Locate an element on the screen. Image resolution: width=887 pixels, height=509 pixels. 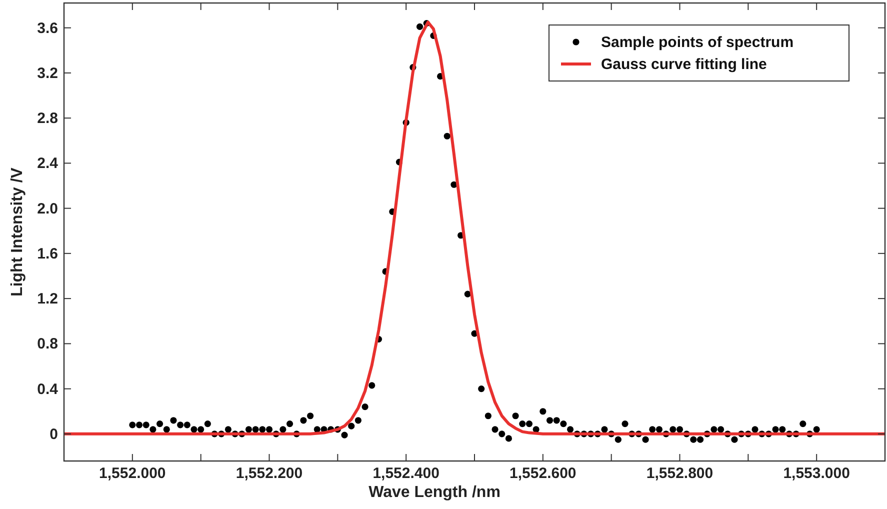
y-tick-label: 0.8 is located at coordinates (47, 344).